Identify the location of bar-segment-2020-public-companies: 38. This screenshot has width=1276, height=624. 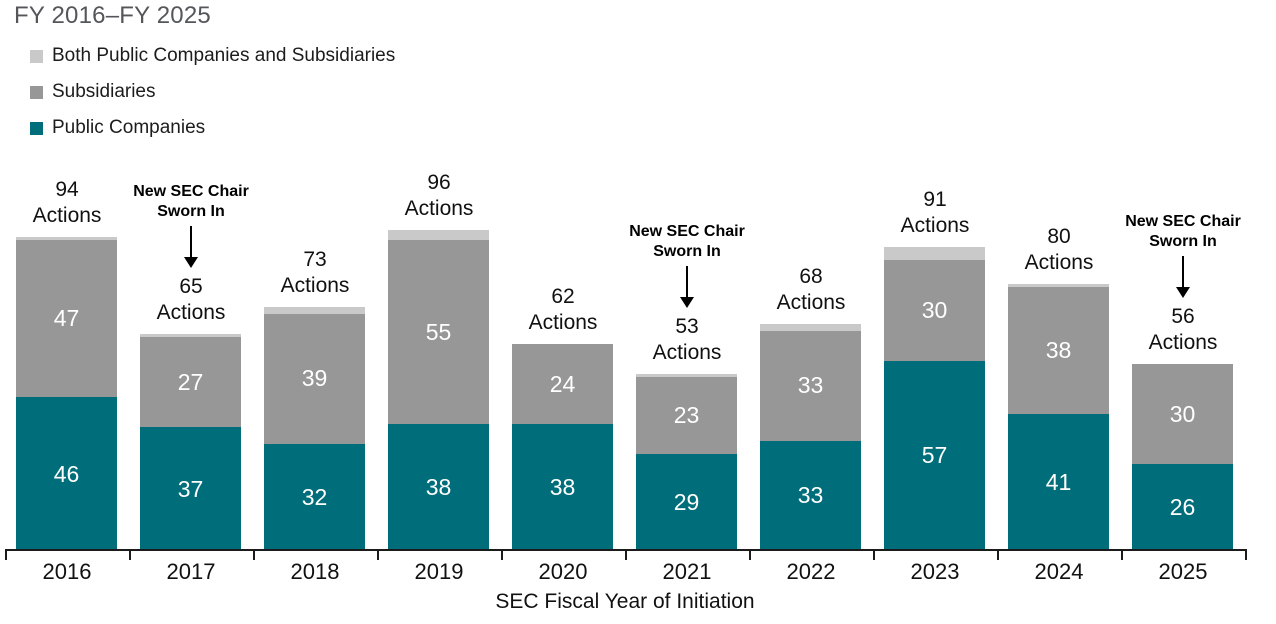
(562, 487).